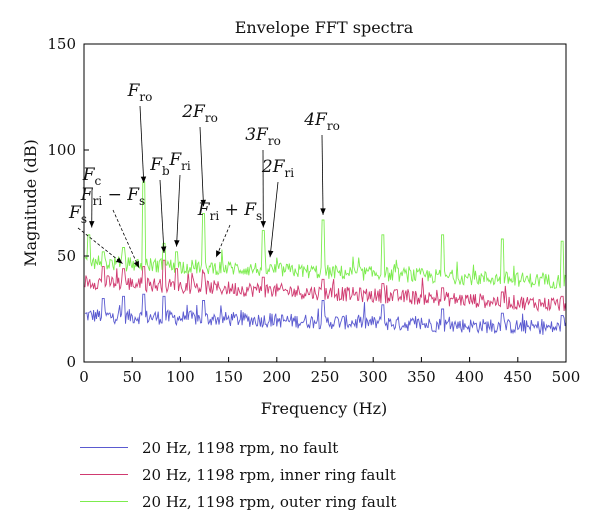 Image resolution: width=600 pixels, height=530 pixels. What do you see at coordinates (61, 150) in the screenshot?
I see `y-tick-label: 100` at bounding box center [61, 150].